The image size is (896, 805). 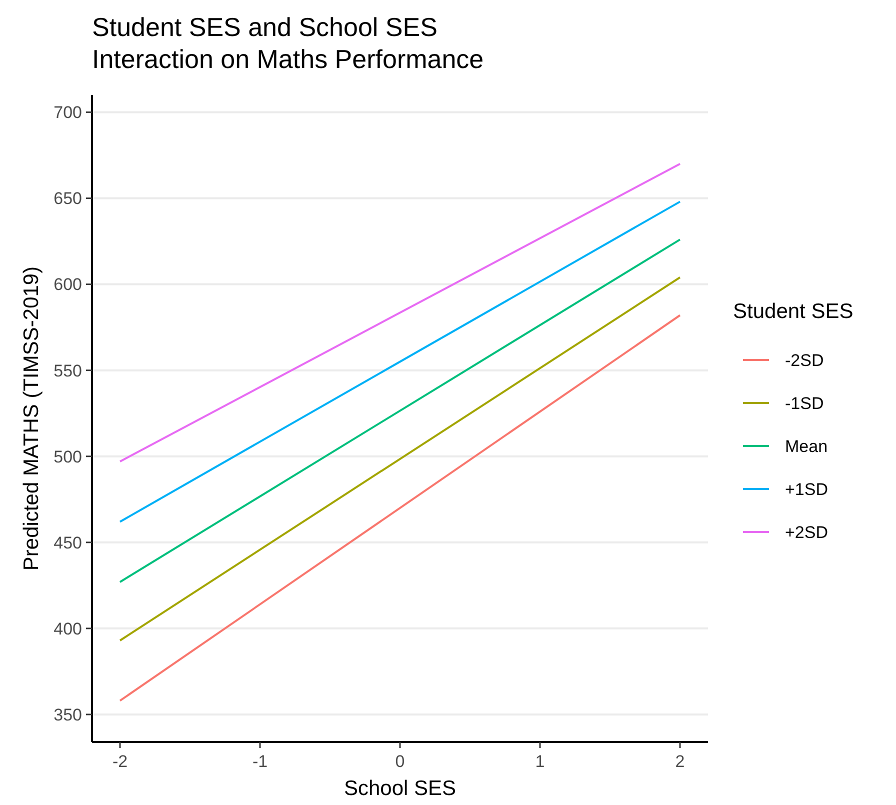 I want to click on legend-label: -1SD, so click(x=804, y=403).